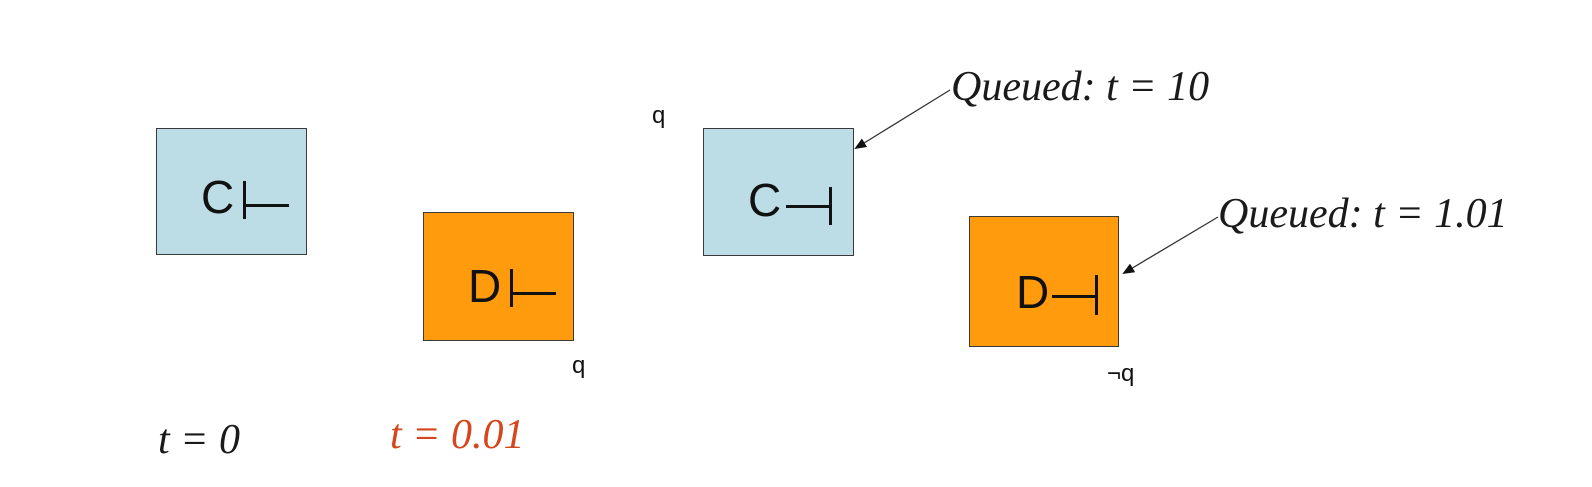  I want to click on time-label-current: t = 0.01, so click(457, 435).